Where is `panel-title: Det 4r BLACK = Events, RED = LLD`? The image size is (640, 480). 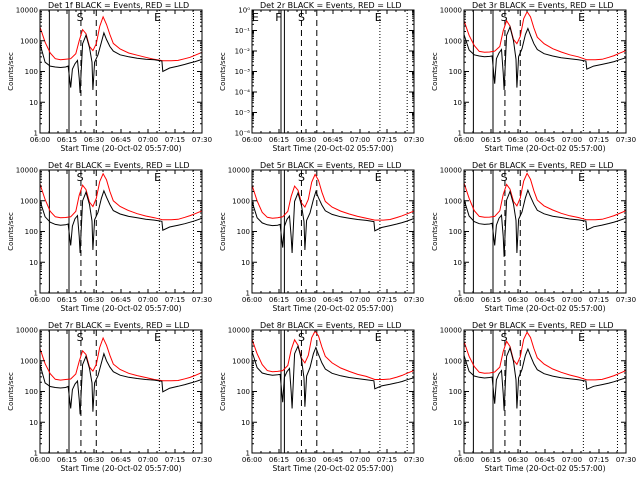 panel-title: Det 4r BLACK = Events, RED = LLD is located at coordinates (119, 165).